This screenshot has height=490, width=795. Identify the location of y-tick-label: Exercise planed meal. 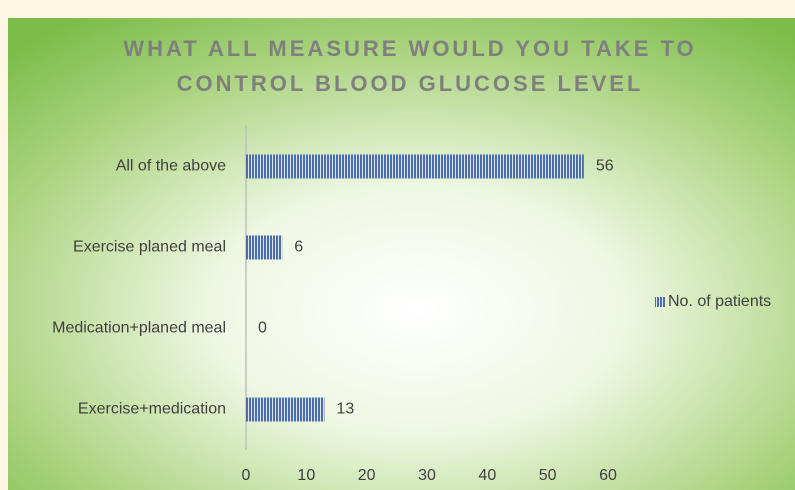
(149, 247).